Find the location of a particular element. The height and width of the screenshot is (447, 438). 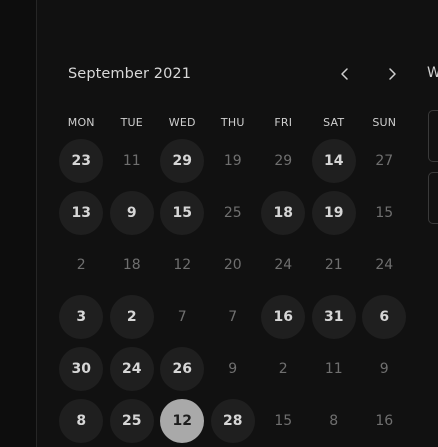

available-day: 30 is located at coordinates (81, 369).